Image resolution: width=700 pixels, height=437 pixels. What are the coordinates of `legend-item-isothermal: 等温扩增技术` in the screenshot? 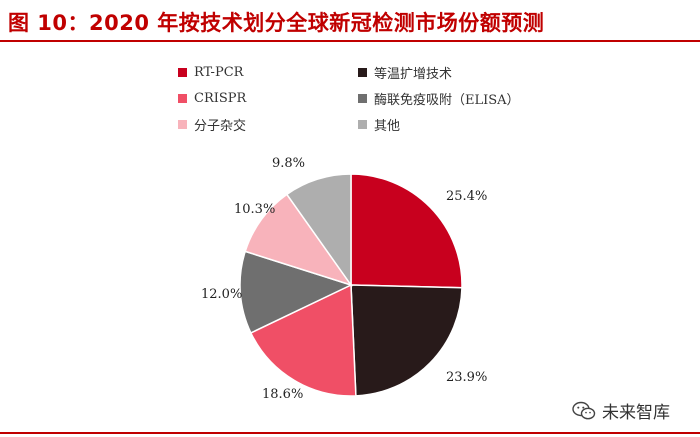 It's located at (458, 72).